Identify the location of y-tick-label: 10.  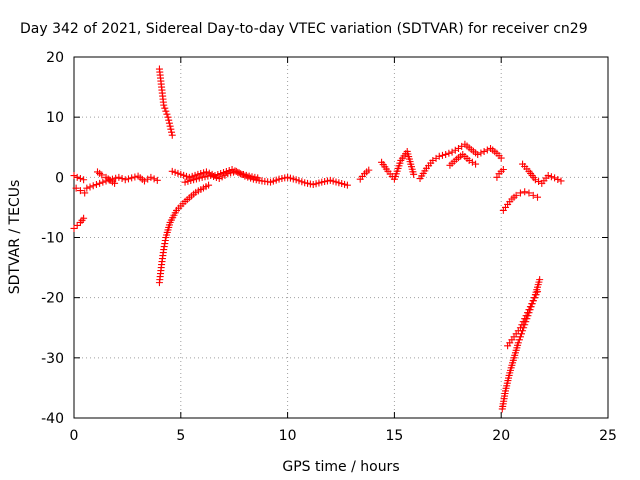
(55, 118).